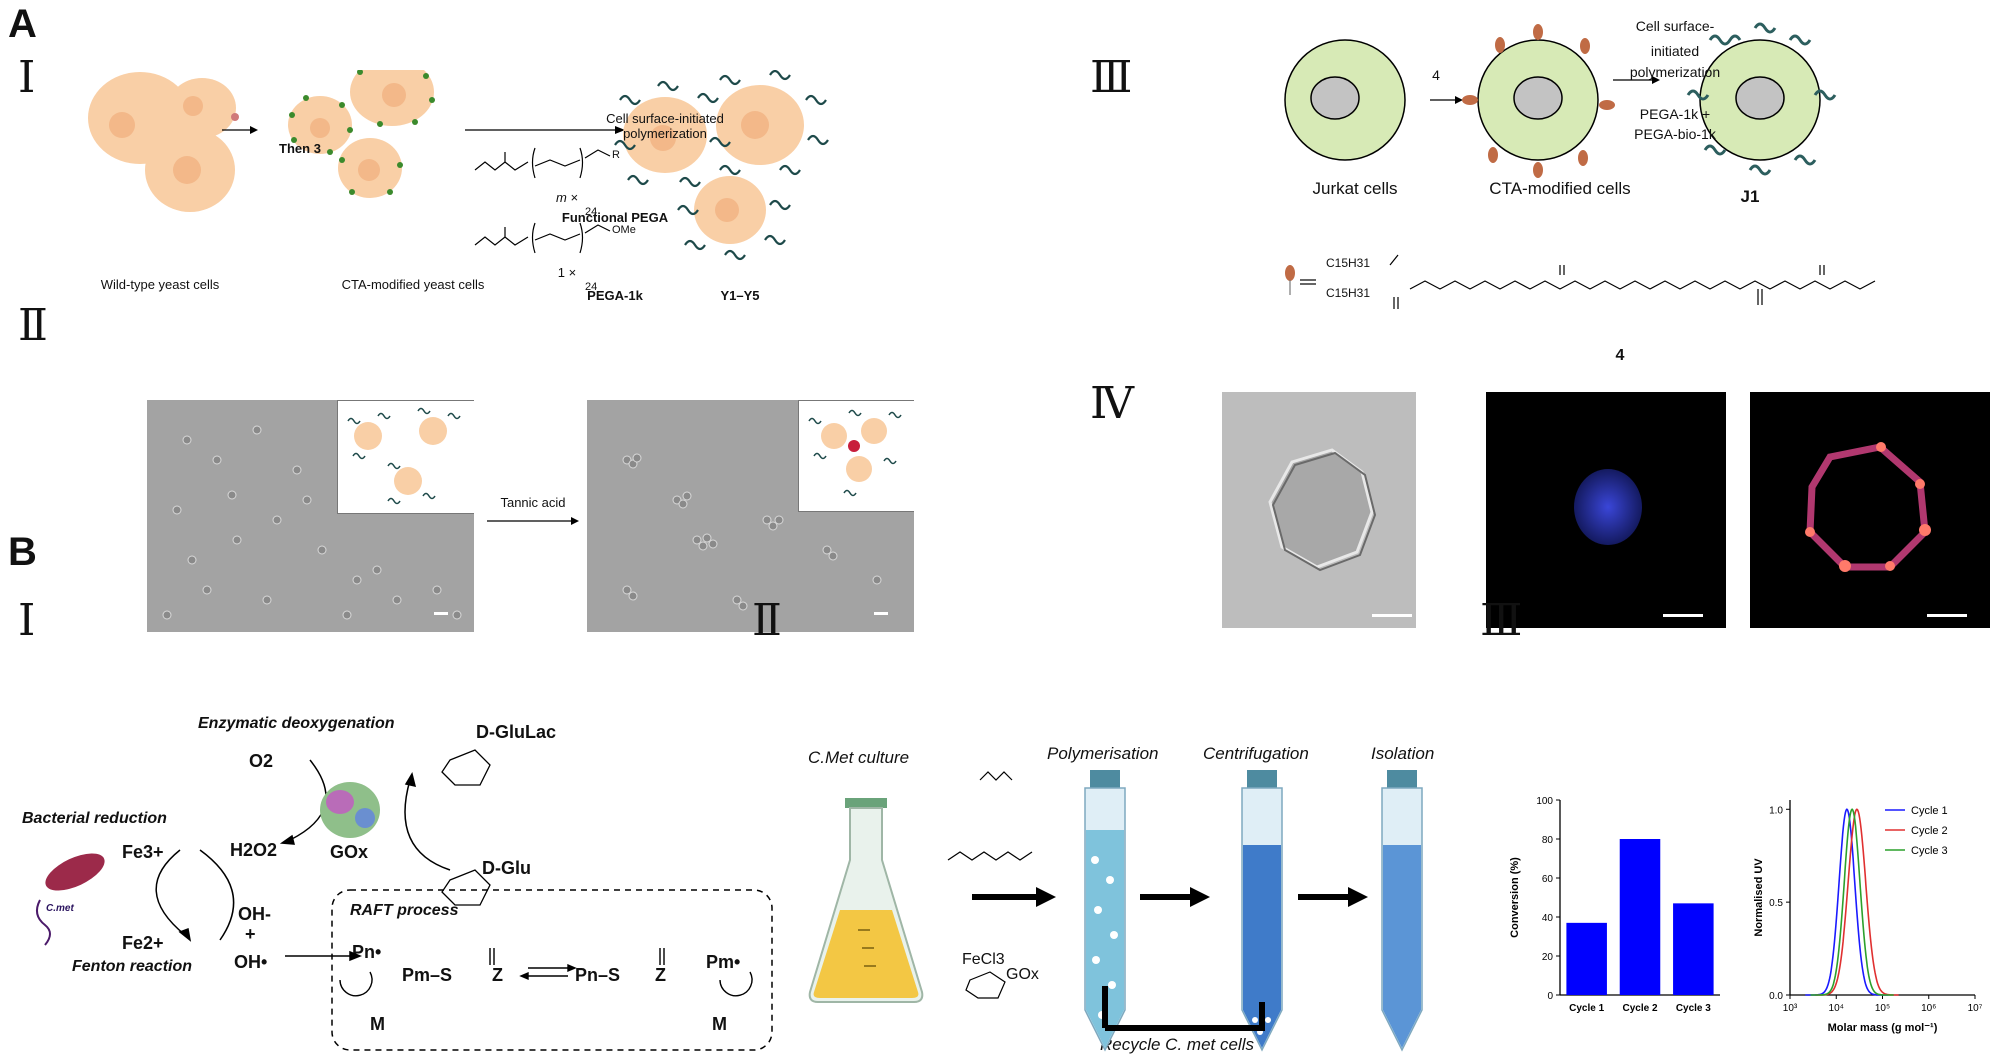 The width and height of the screenshot is (1990, 1061). I want to click on micrograph-after-tannic, so click(750, 516).